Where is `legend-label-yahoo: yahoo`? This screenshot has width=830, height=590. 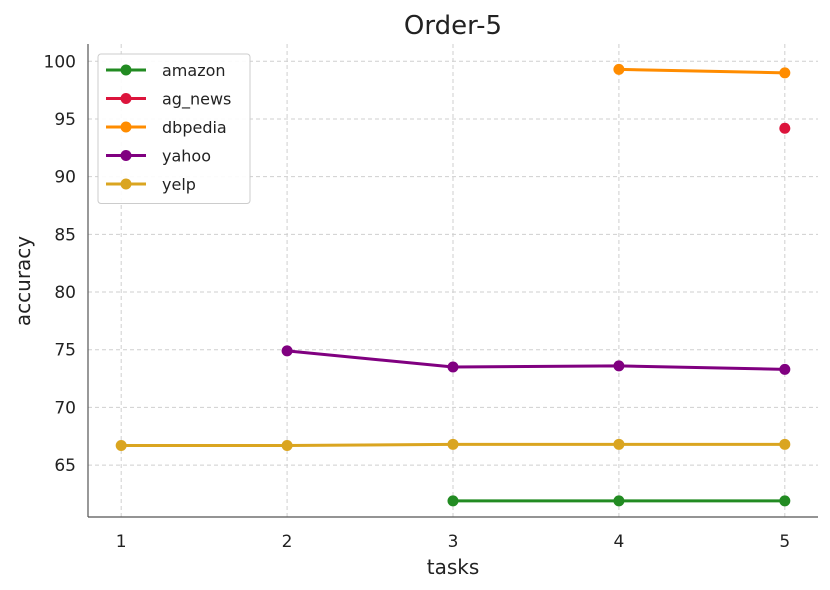
legend-label-yahoo: yahoo is located at coordinates (186, 156).